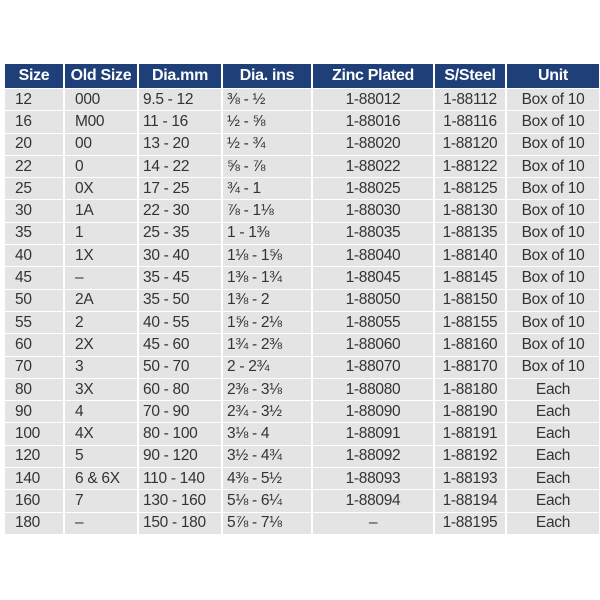  I want to click on cell-dia-mm: 150 - 180, so click(180, 523).